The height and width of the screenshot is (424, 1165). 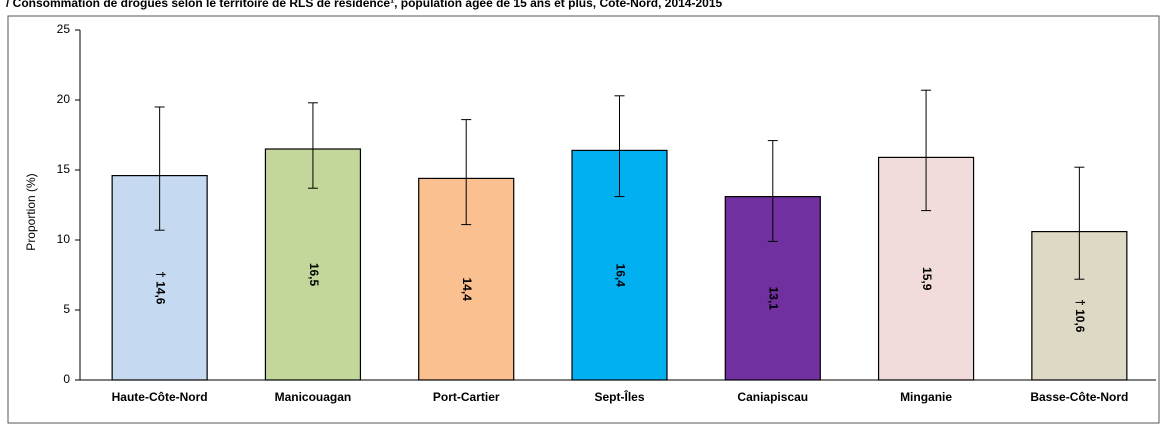 What do you see at coordinates (1080, 316) in the screenshot?
I see `data-label: † 10,6` at bounding box center [1080, 316].